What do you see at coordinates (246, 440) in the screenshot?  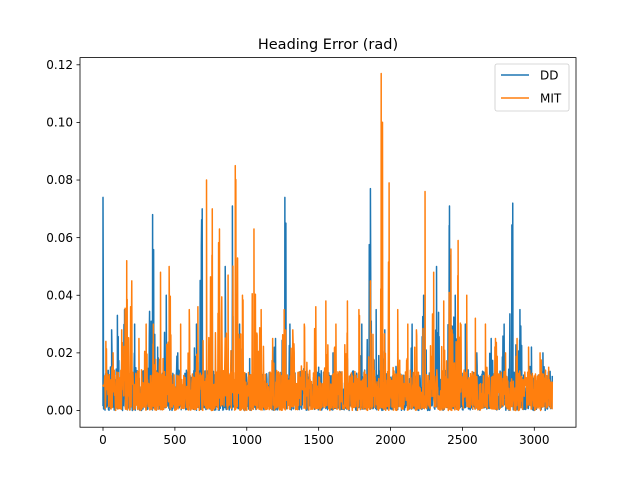 I see `x-tick-label: 1000` at bounding box center [246, 440].